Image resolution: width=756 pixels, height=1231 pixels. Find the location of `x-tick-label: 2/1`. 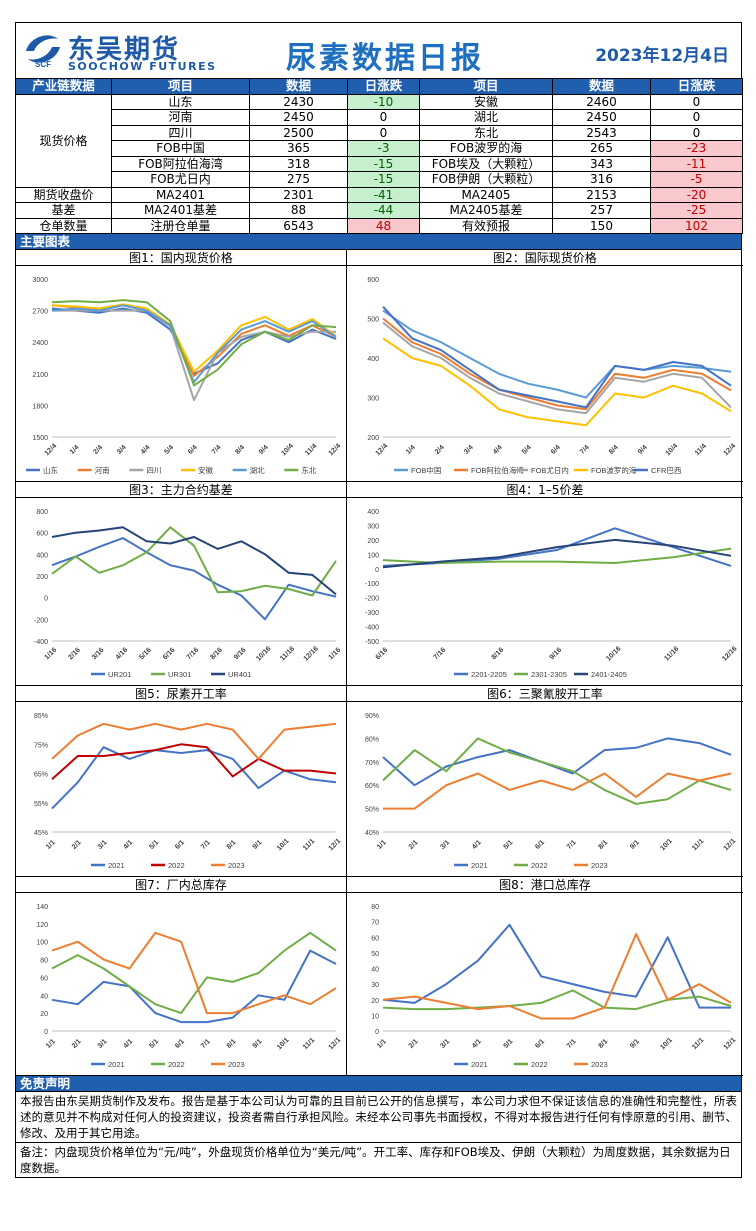

x-tick-label: 2/1 is located at coordinates (77, 1044).